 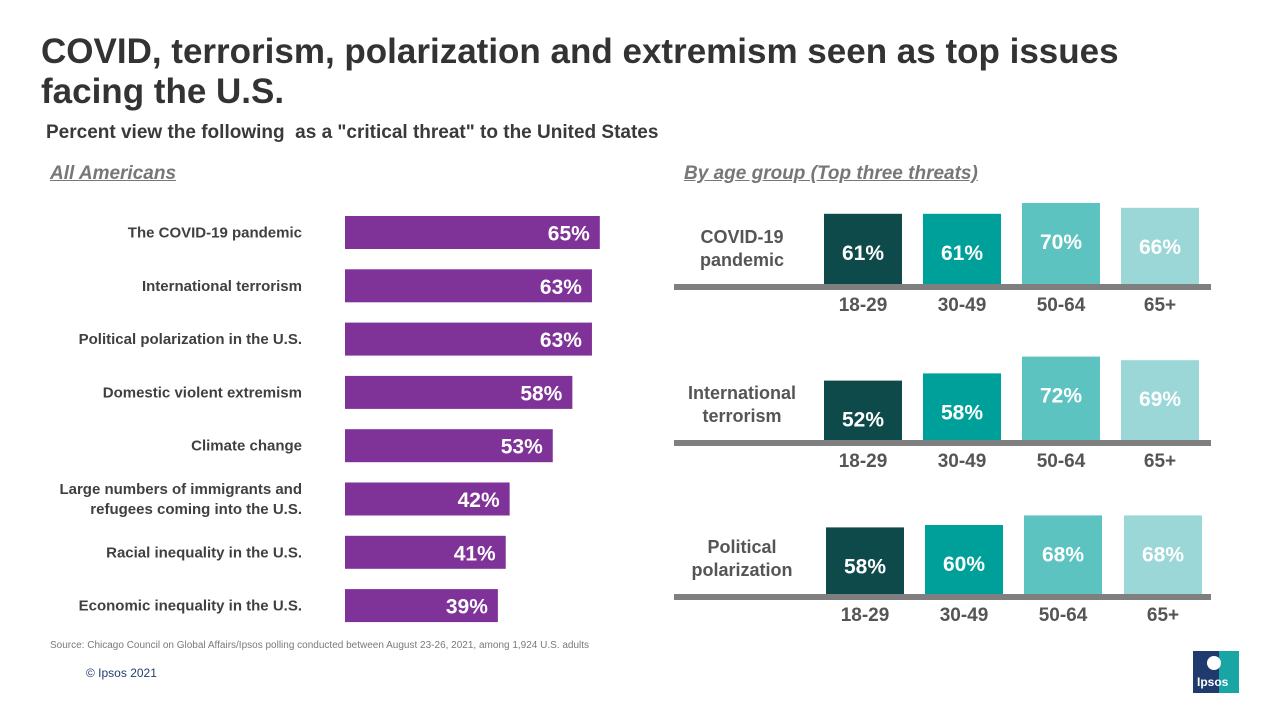 I want to click on group-3-value-label-1: 58%, so click(x=865, y=566).